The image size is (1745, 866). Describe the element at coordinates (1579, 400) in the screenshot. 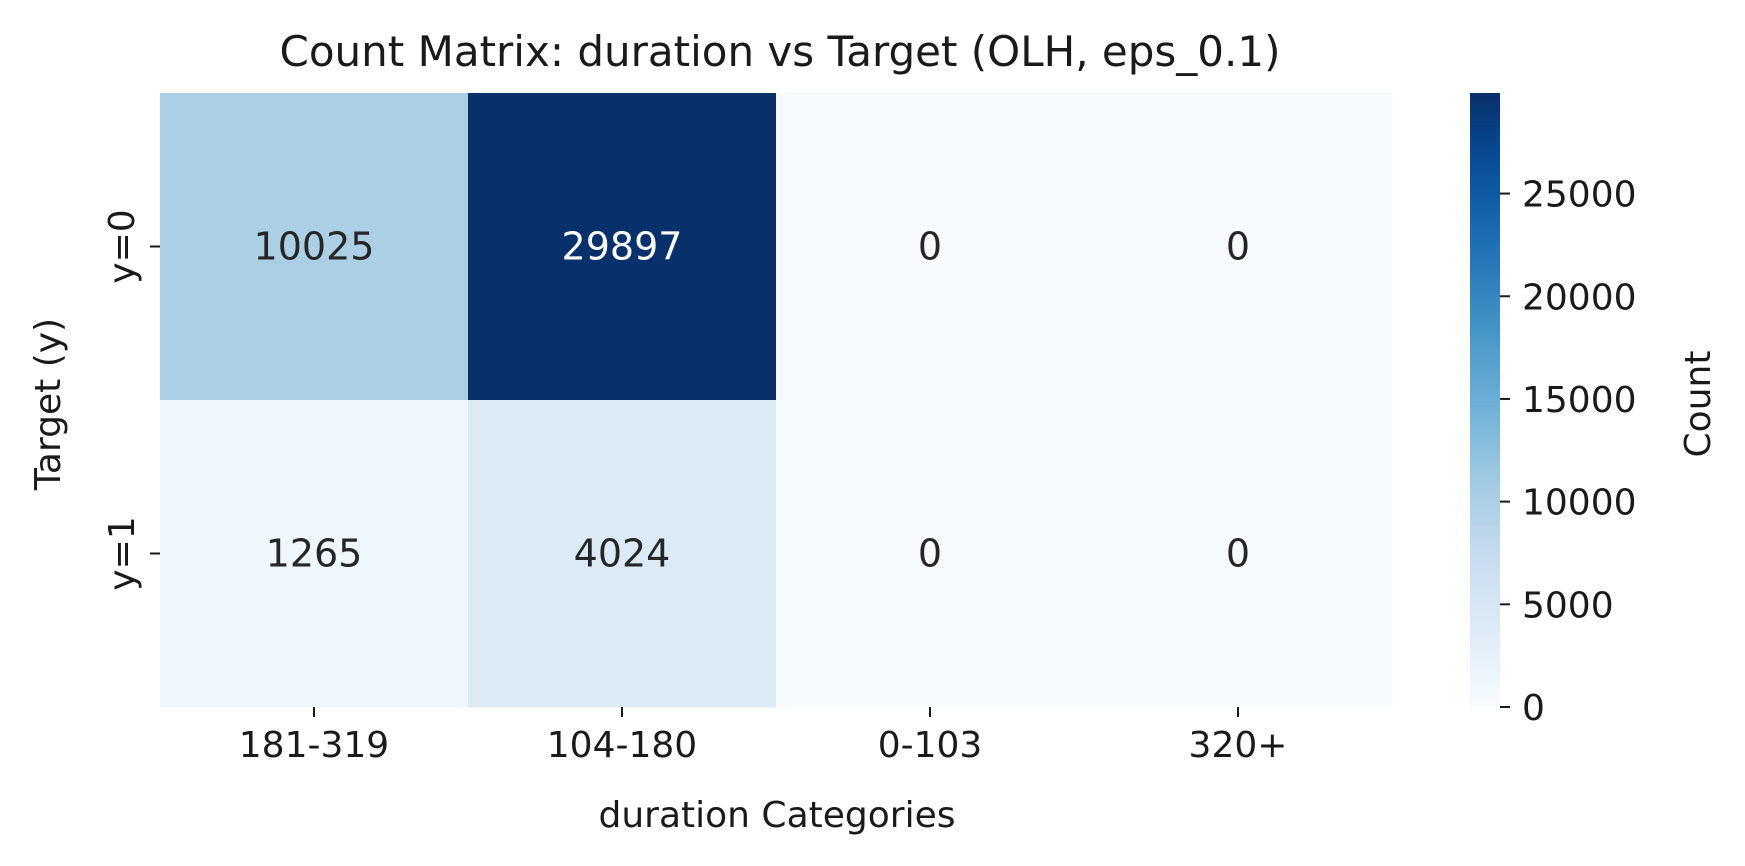

I see `colorbar-tick-label: 15000` at that location.